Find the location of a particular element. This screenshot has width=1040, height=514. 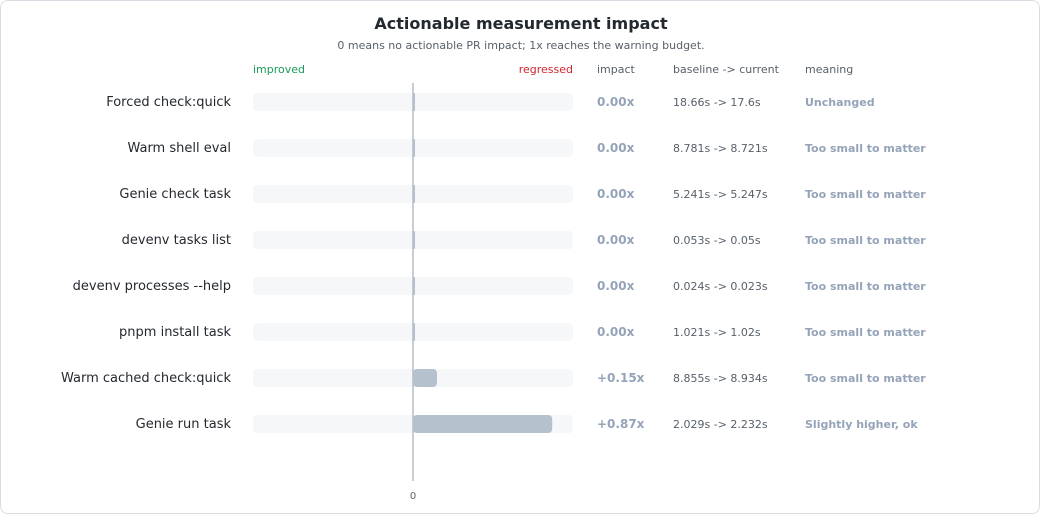

row-label: Warm shell eval is located at coordinates (179, 148).